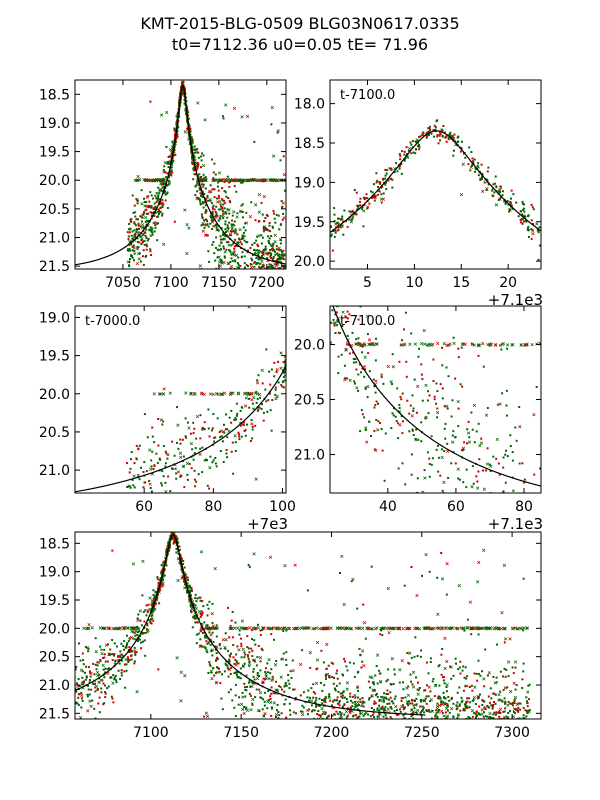 Image resolution: width=600 pixels, height=800 pixels. Describe the element at coordinates (54, 153) in the screenshot. I see `y-tick-label: 19.5` at that location.